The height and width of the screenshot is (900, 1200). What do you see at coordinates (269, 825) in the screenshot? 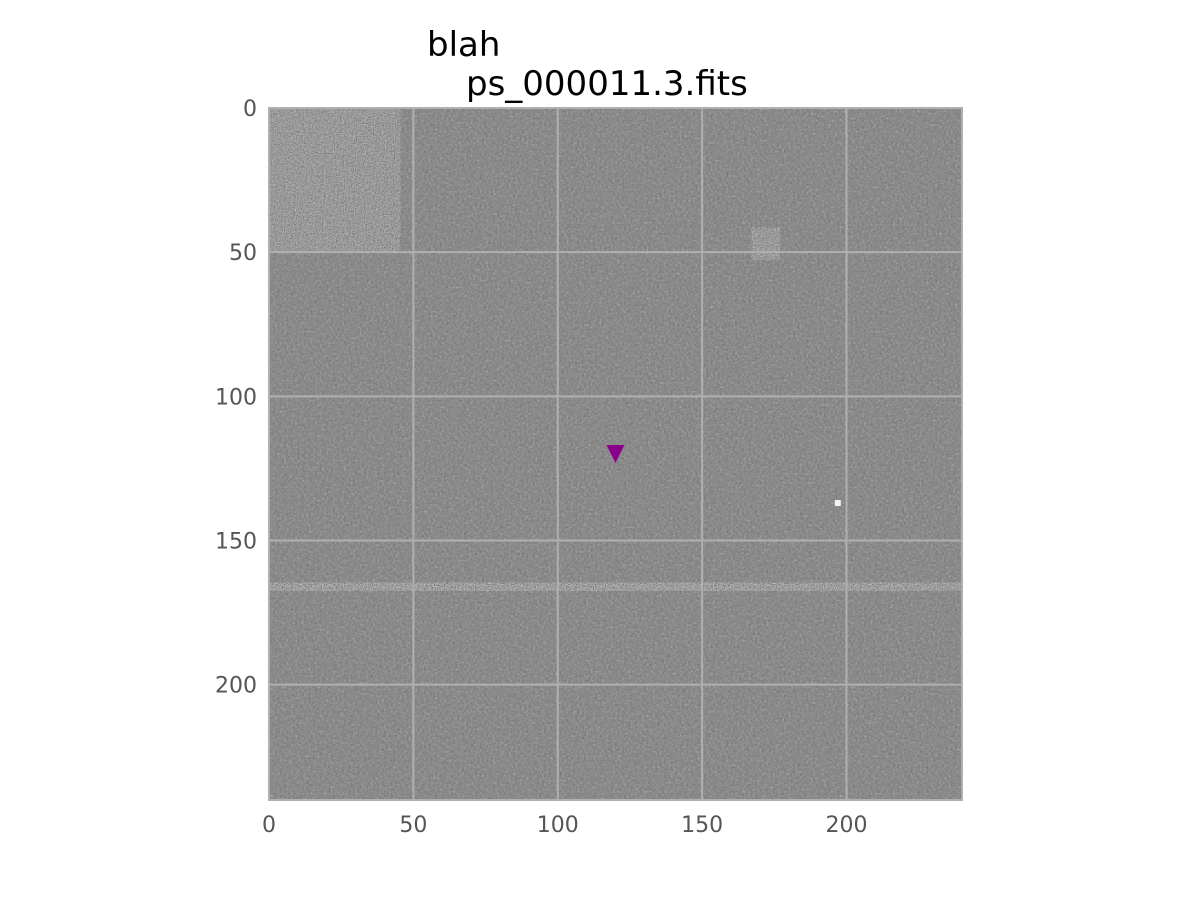
I see `x-tick-label: 0` at bounding box center [269, 825].